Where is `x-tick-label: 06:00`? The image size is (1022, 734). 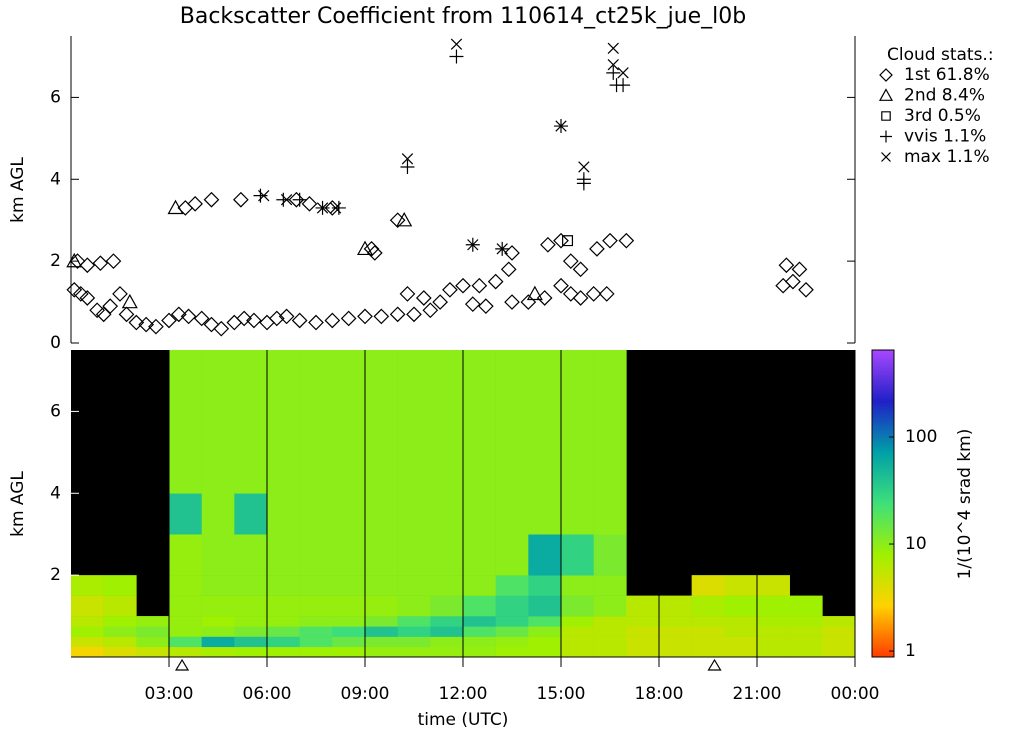
x-tick-label: 06:00 is located at coordinates (267, 694).